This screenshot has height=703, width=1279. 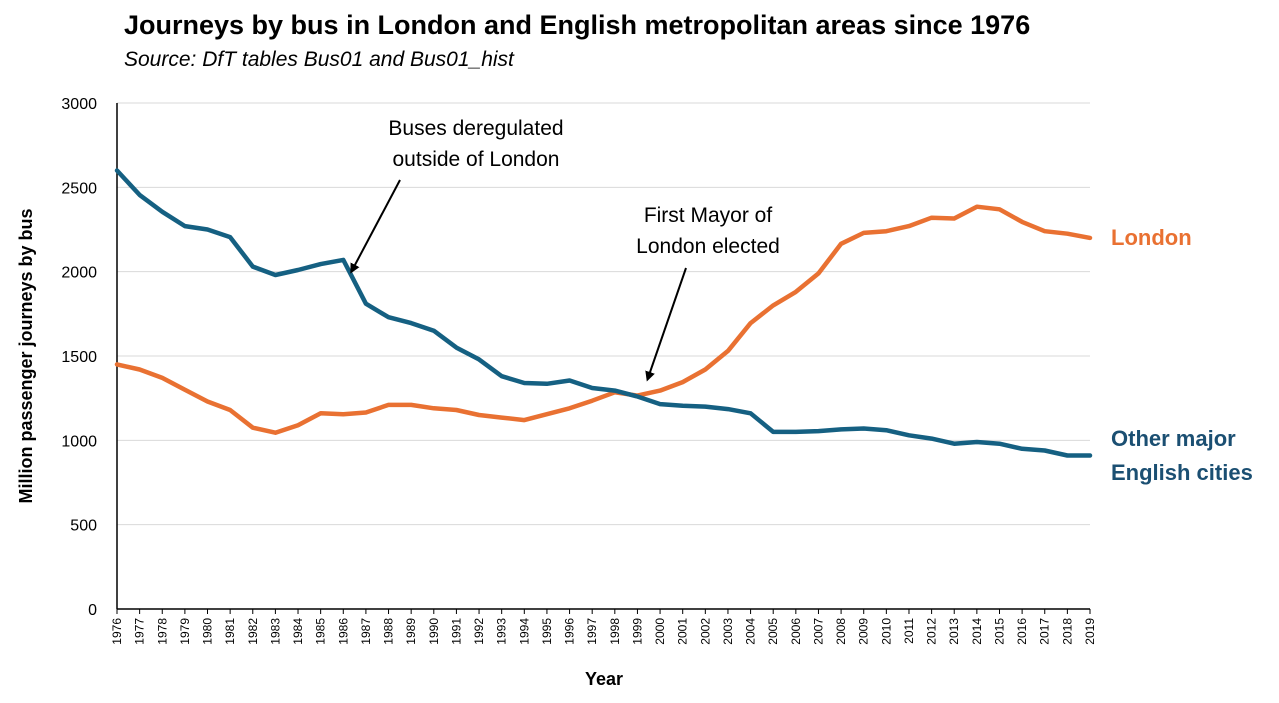 What do you see at coordinates (886, 631) in the screenshot?
I see `x-tick-label: 2010` at bounding box center [886, 631].